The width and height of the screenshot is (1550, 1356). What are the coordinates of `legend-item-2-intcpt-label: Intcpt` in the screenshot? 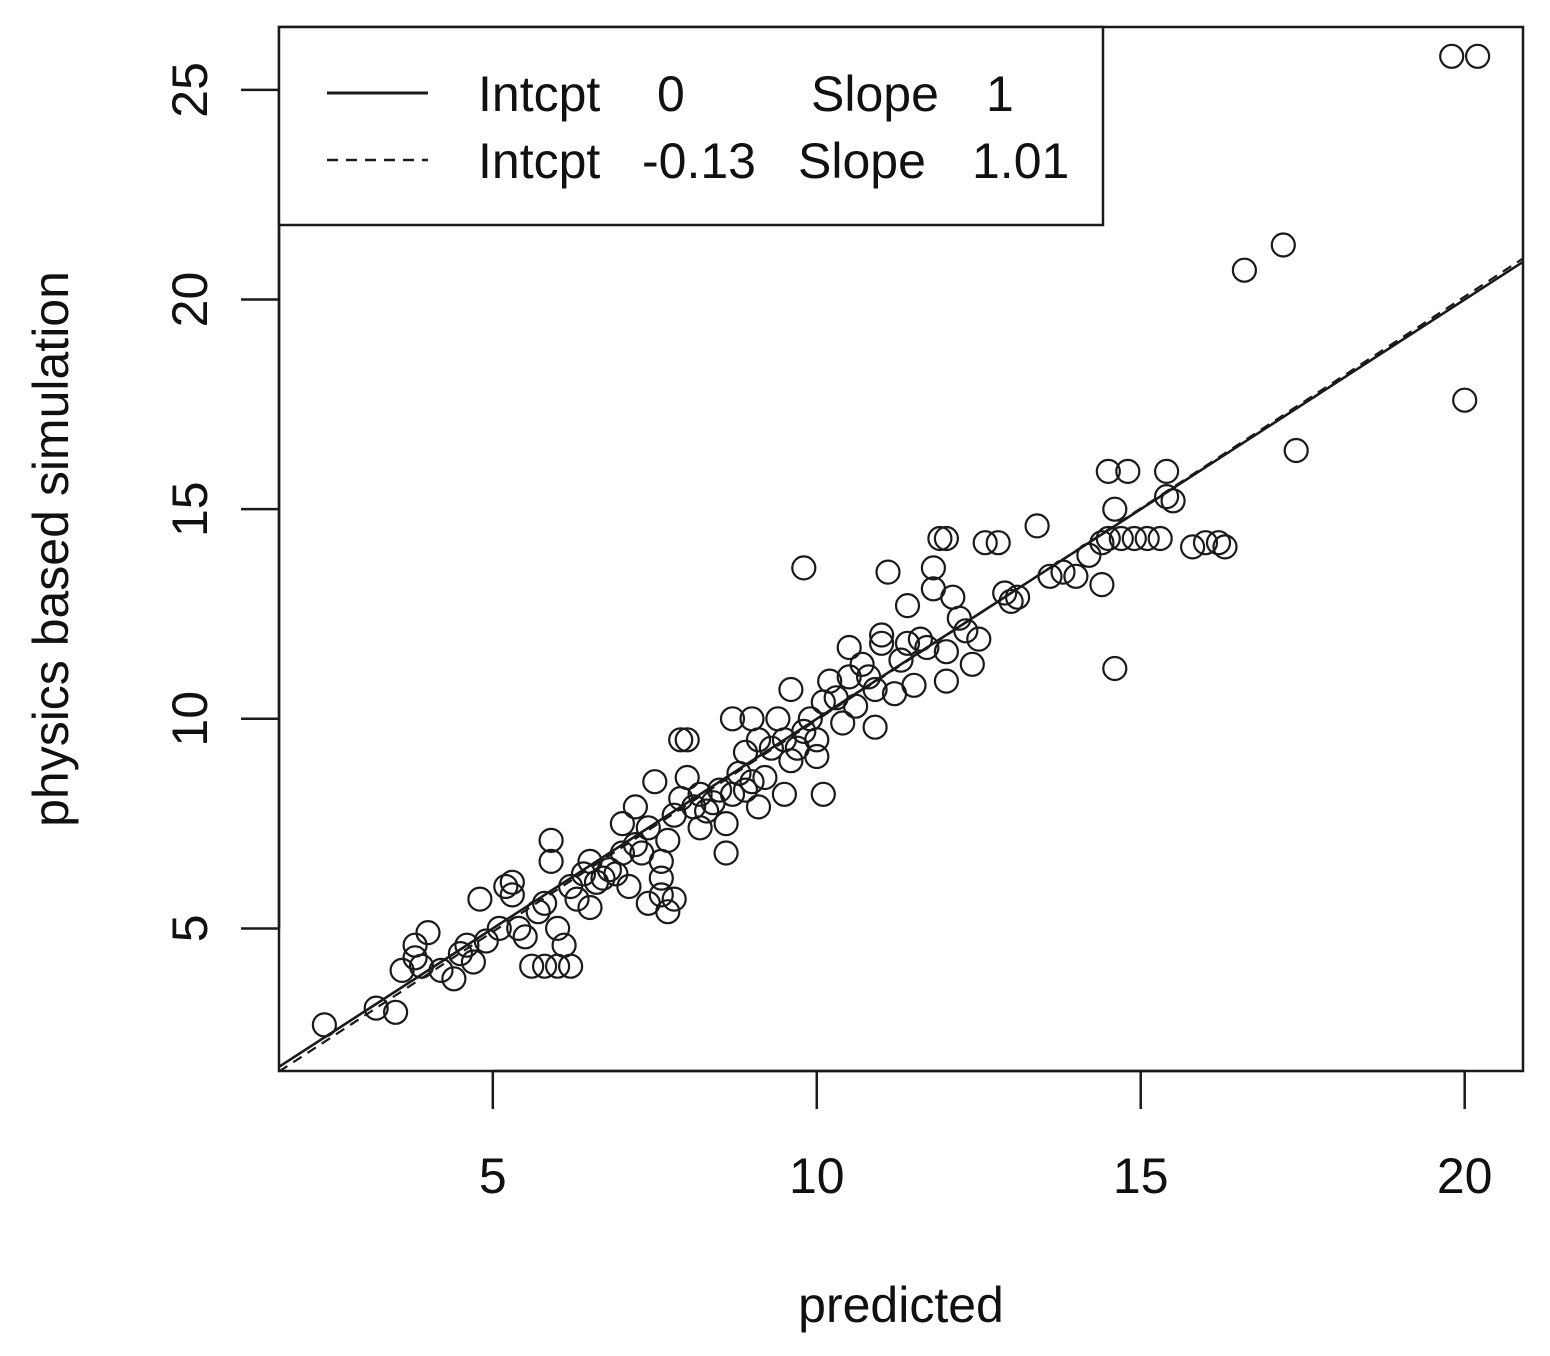 It's located at (539, 161).